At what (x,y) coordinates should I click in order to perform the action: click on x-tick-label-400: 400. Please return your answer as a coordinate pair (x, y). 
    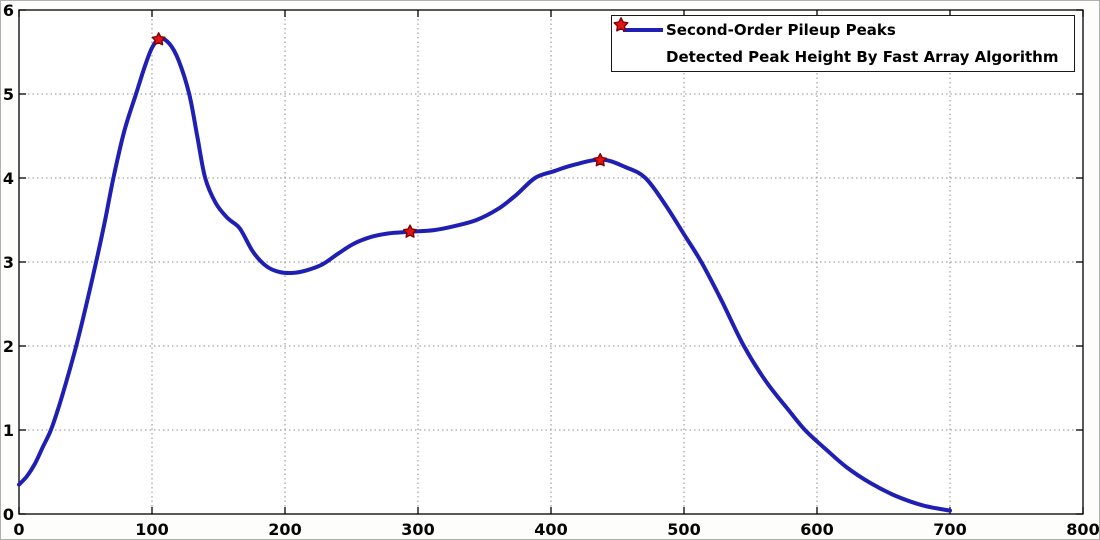
    Looking at the image, I should click on (550, 529).